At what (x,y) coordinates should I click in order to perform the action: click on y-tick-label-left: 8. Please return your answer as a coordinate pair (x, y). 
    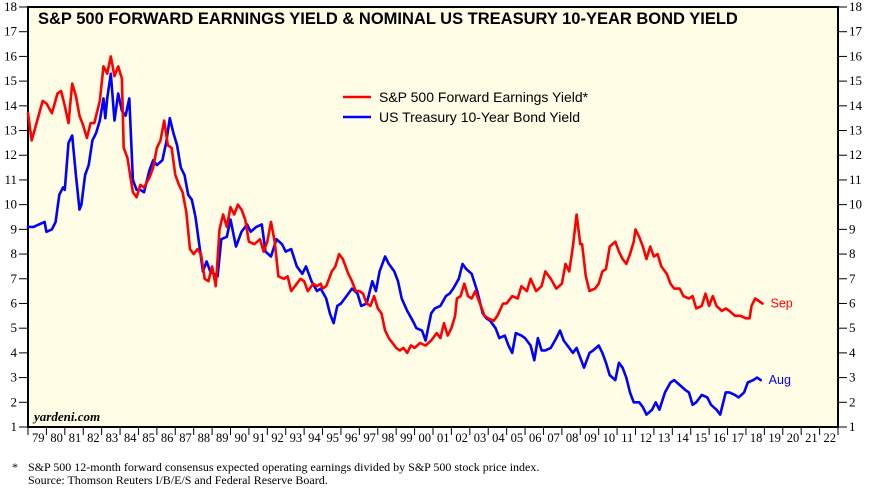
    Looking at the image, I should click on (14, 253).